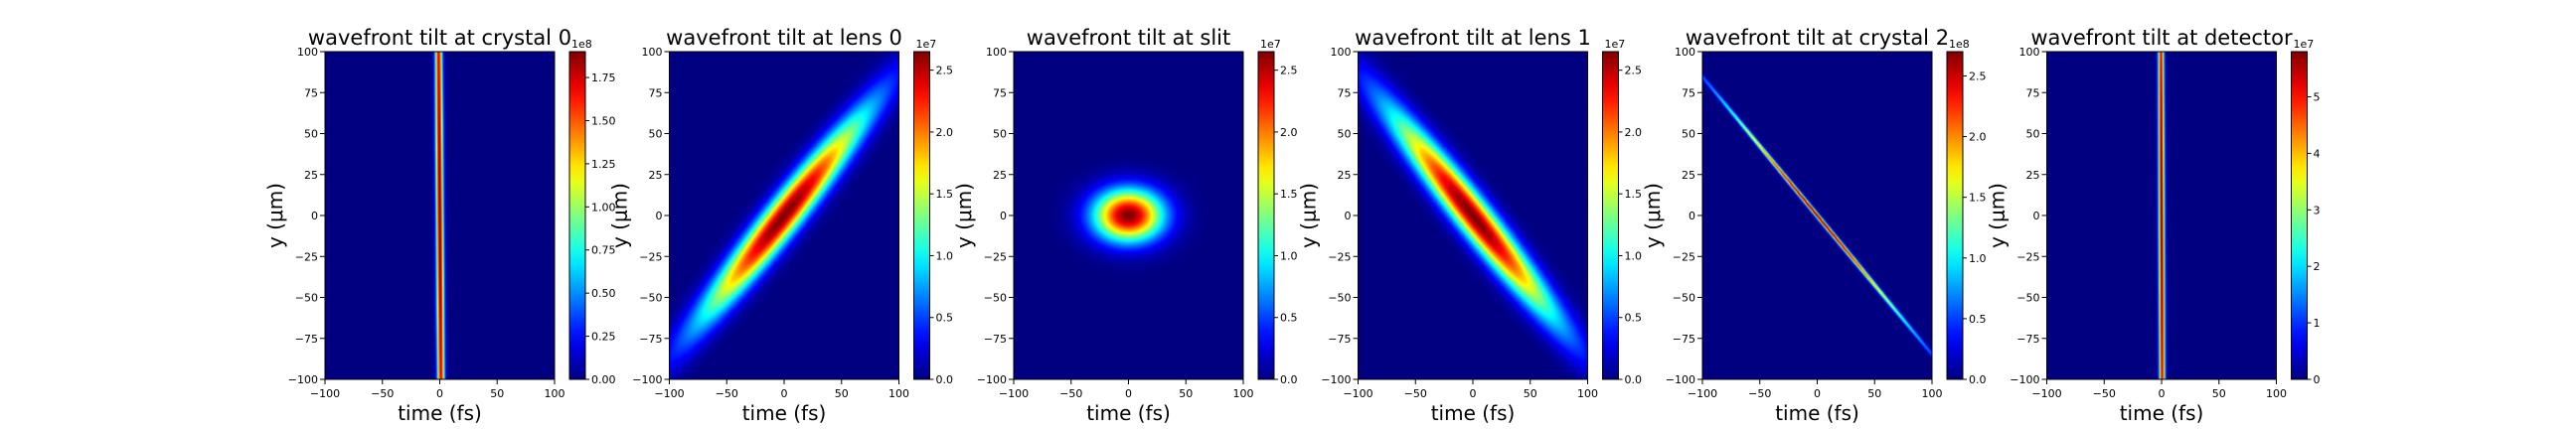 This screenshot has height=429, width=2576. Describe the element at coordinates (603, 164) in the screenshot. I see `colorbar-tick-label: 1.25` at that location.